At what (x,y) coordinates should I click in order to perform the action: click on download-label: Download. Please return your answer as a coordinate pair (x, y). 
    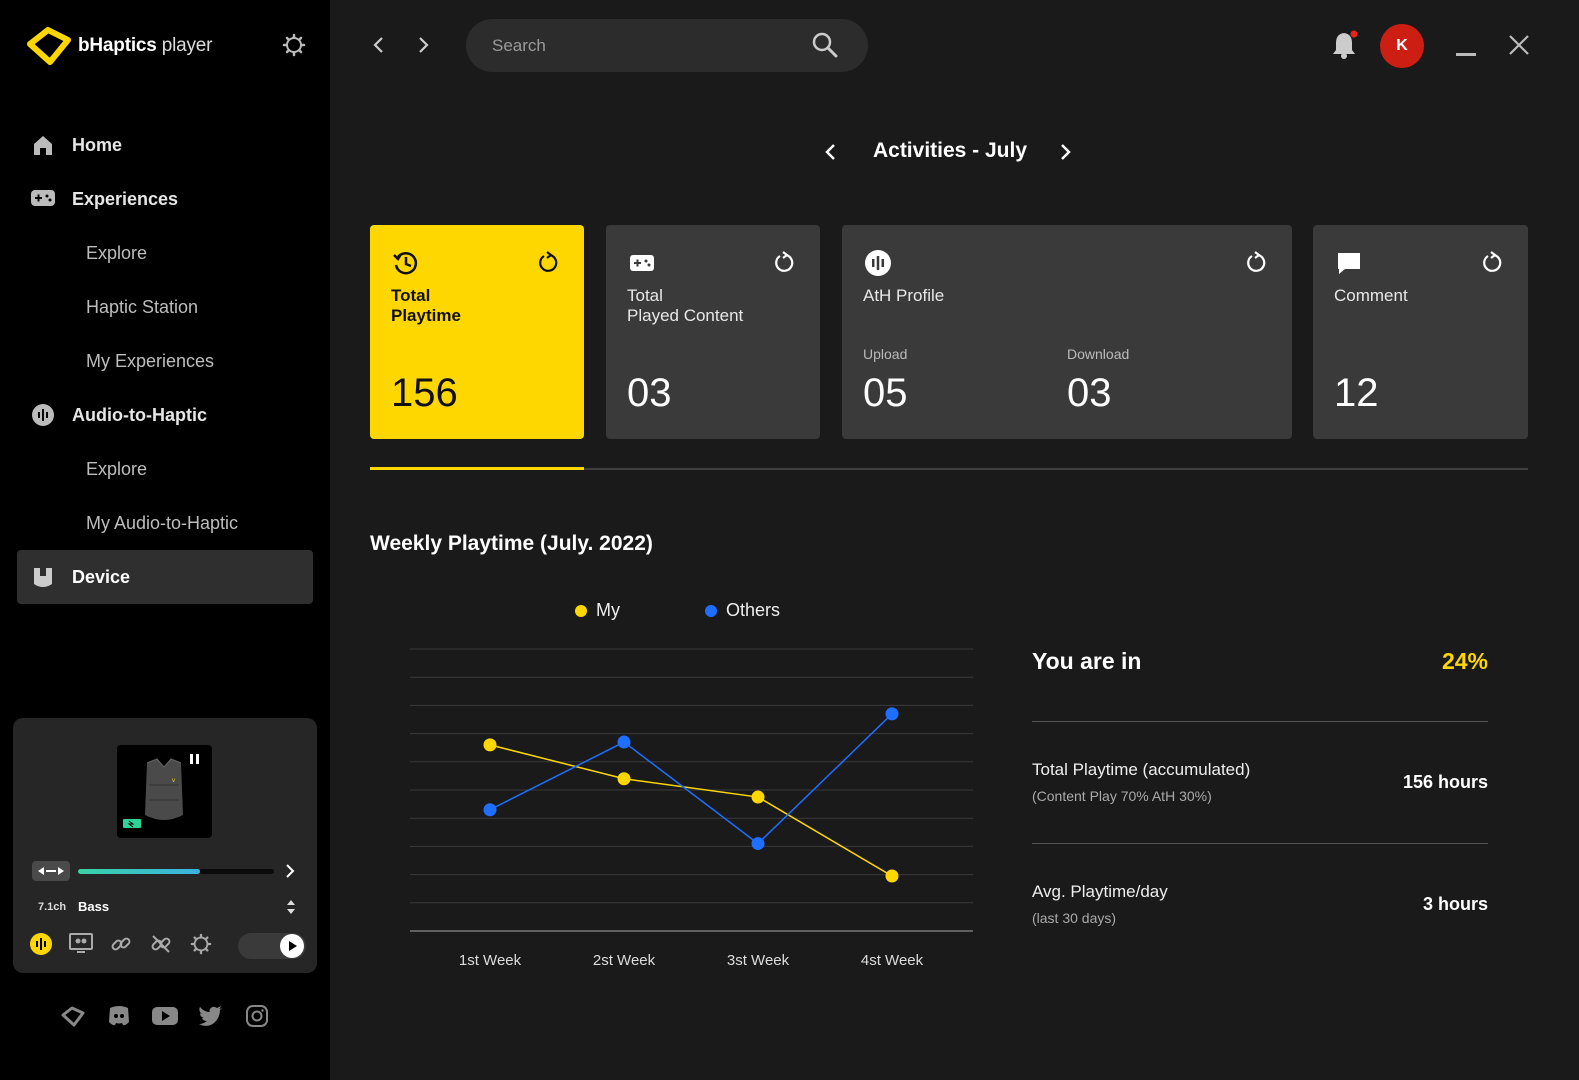
    Looking at the image, I should click on (1098, 354).